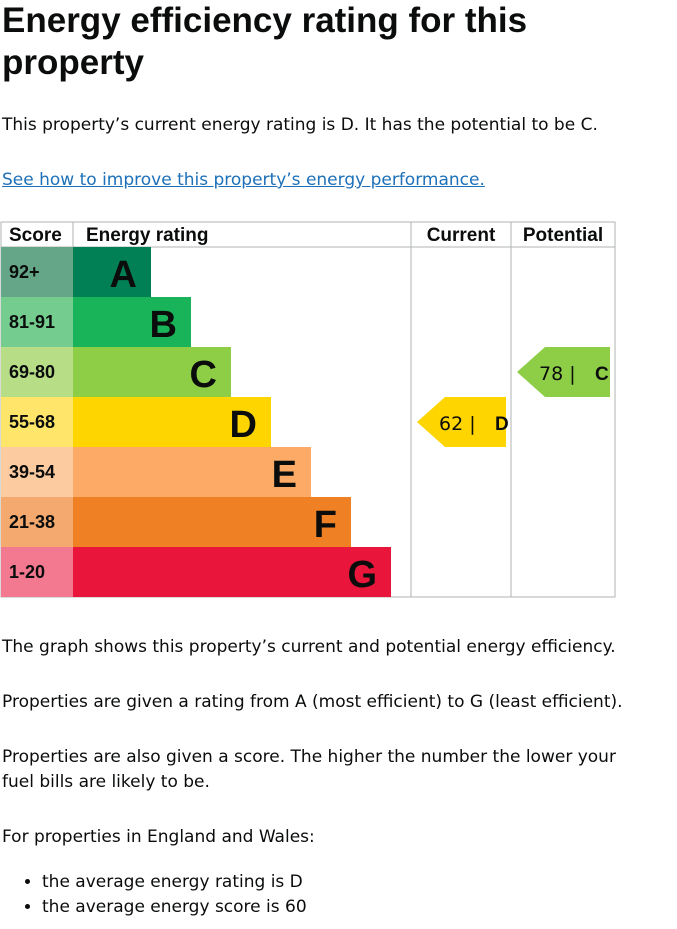  Describe the element at coordinates (602, 374) in the screenshot. I see `potential-band-letter: C` at that location.